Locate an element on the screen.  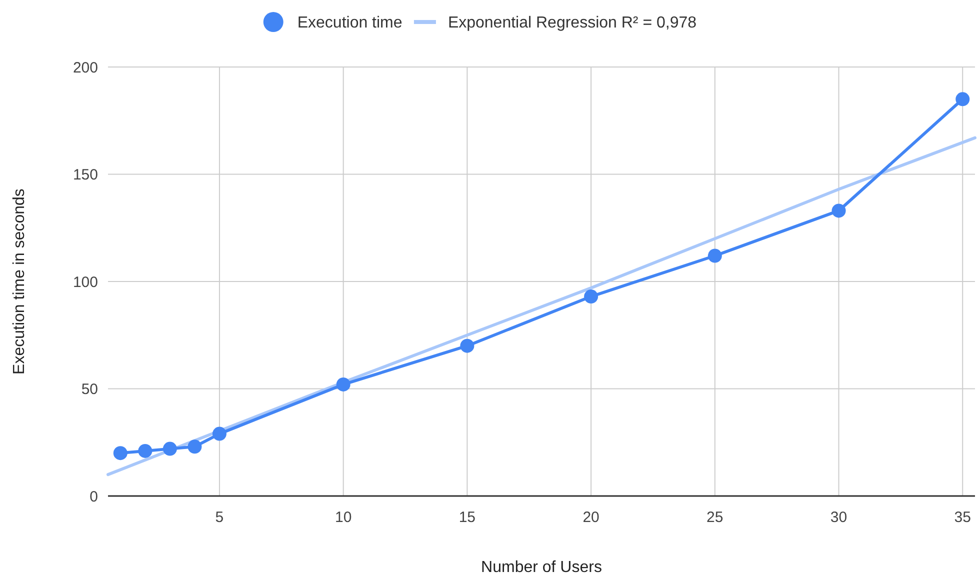
x-tick-label: 20 is located at coordinates (591, 517).